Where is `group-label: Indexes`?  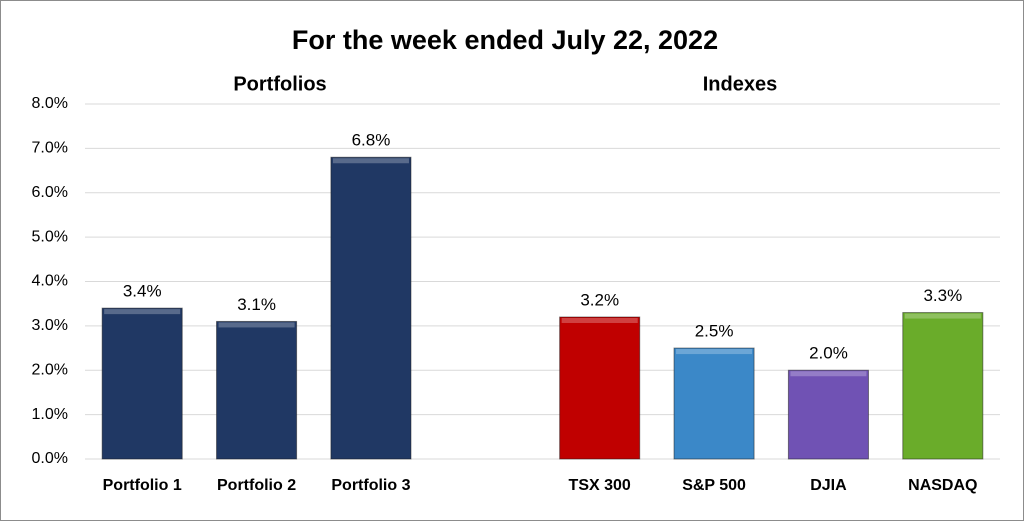
group-label: Indexes is located at coordinates (740, 84).